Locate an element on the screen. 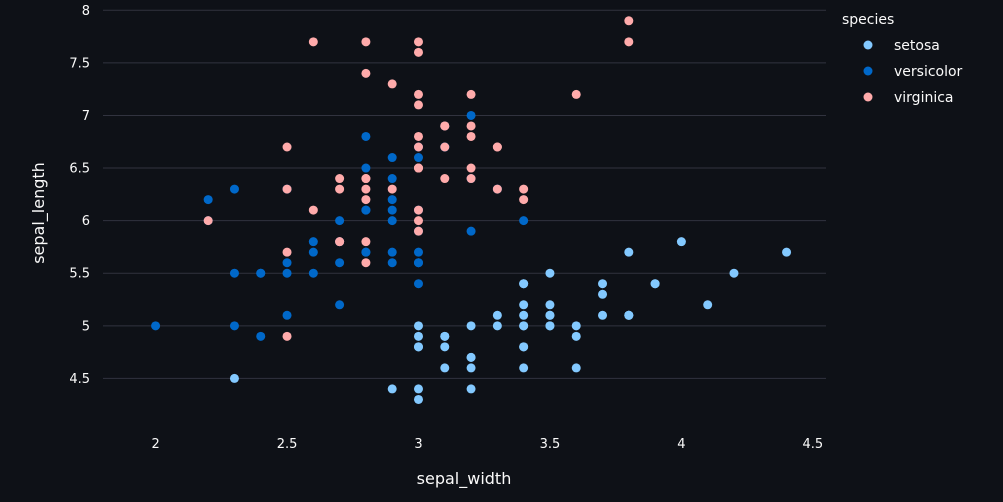 This screenshot has height=502, width=1003. legend-item-virginica: virginica is located at coordinates (908, 98).